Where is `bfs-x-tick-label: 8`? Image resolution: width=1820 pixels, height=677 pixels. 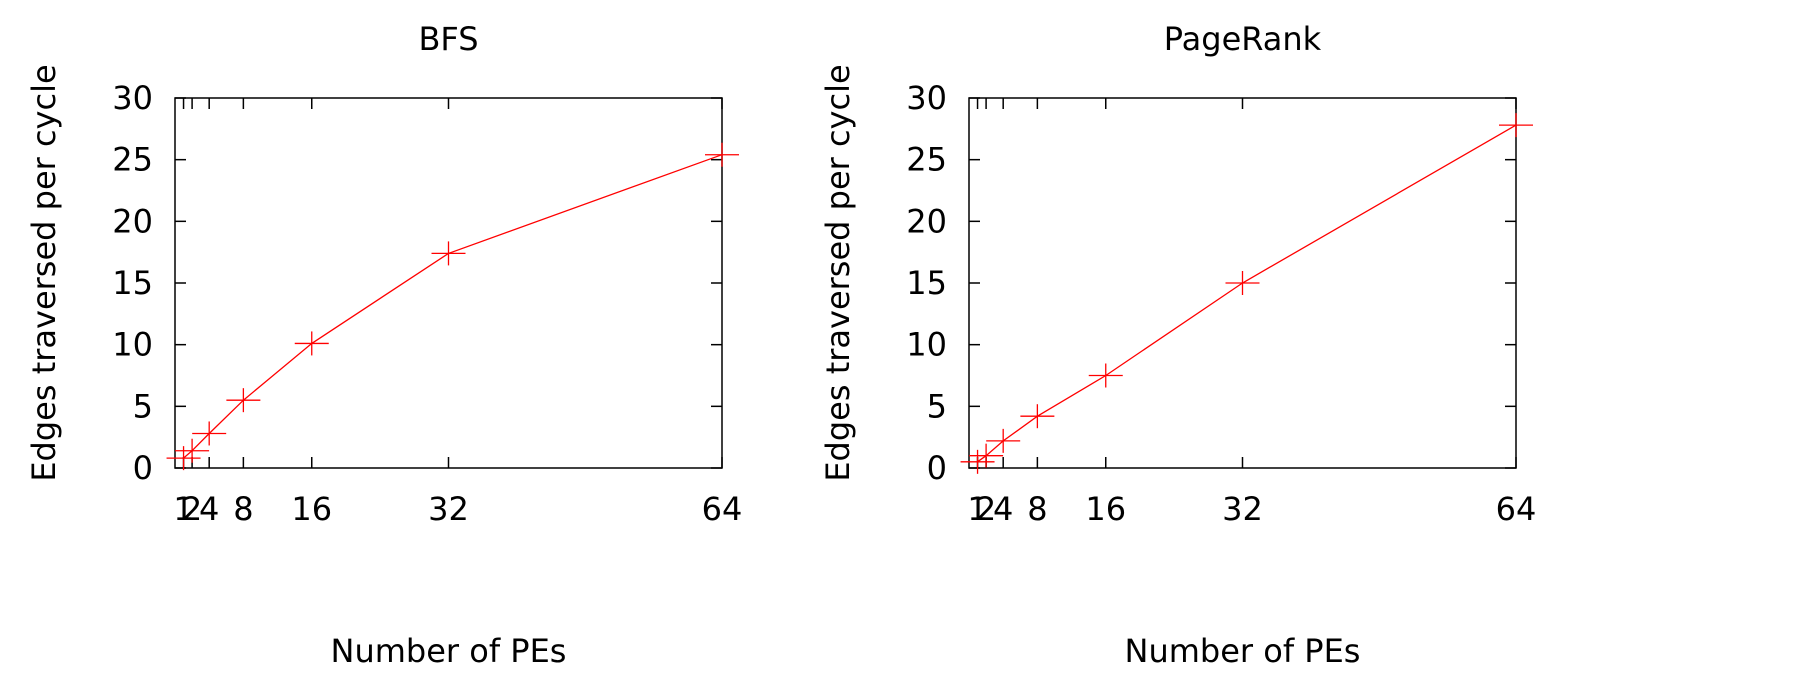 bfs-x-tick-label: 8 is located at coordinates (243, 509).